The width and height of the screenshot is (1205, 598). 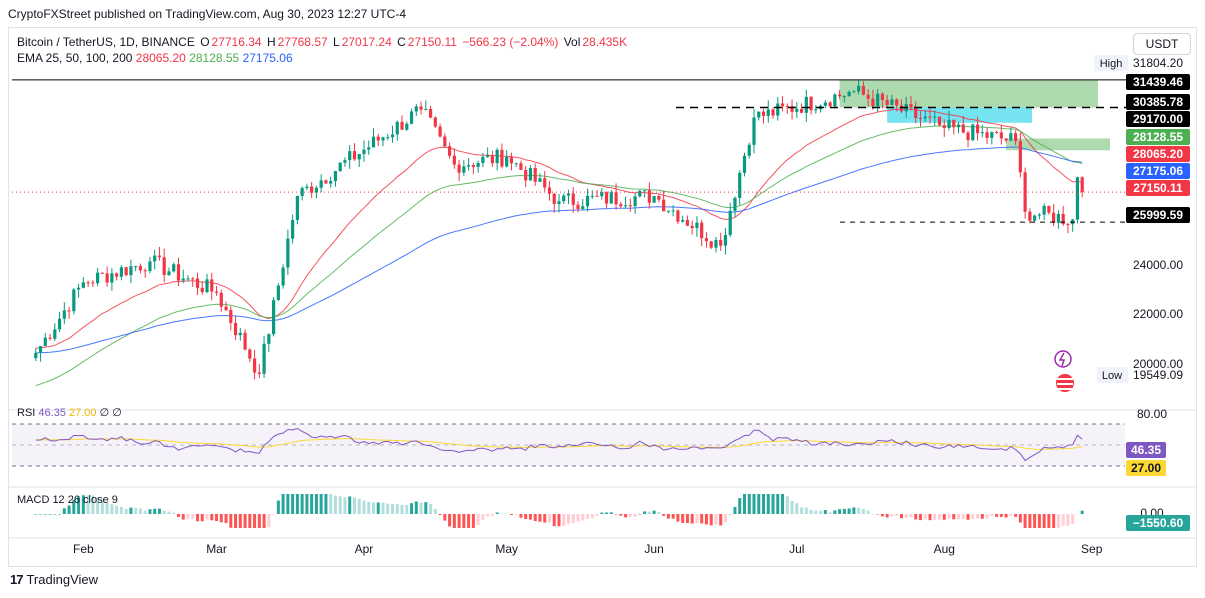 What do you see at coordinates (1162, 44) in the screenshot?
I see `currency-button: USDT` at bounding box center [1162, 44].